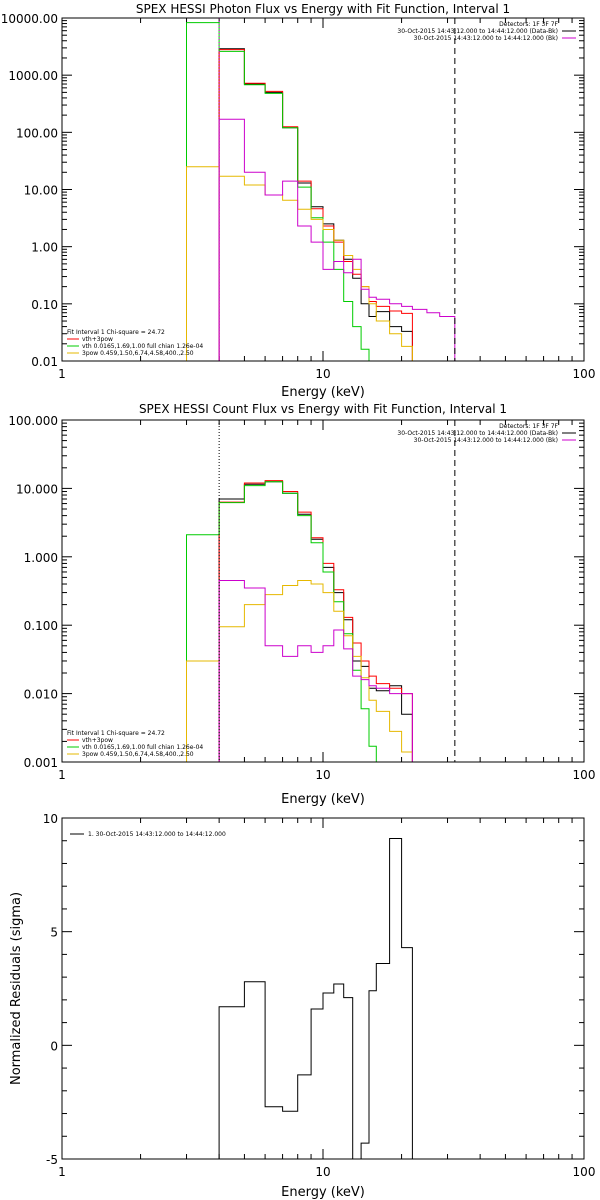 This screenshot has height=1200, width=600. Describe the element at coordinates (44, 248) in the screenshot. I see `y-tick-label: 1.00` at that location.